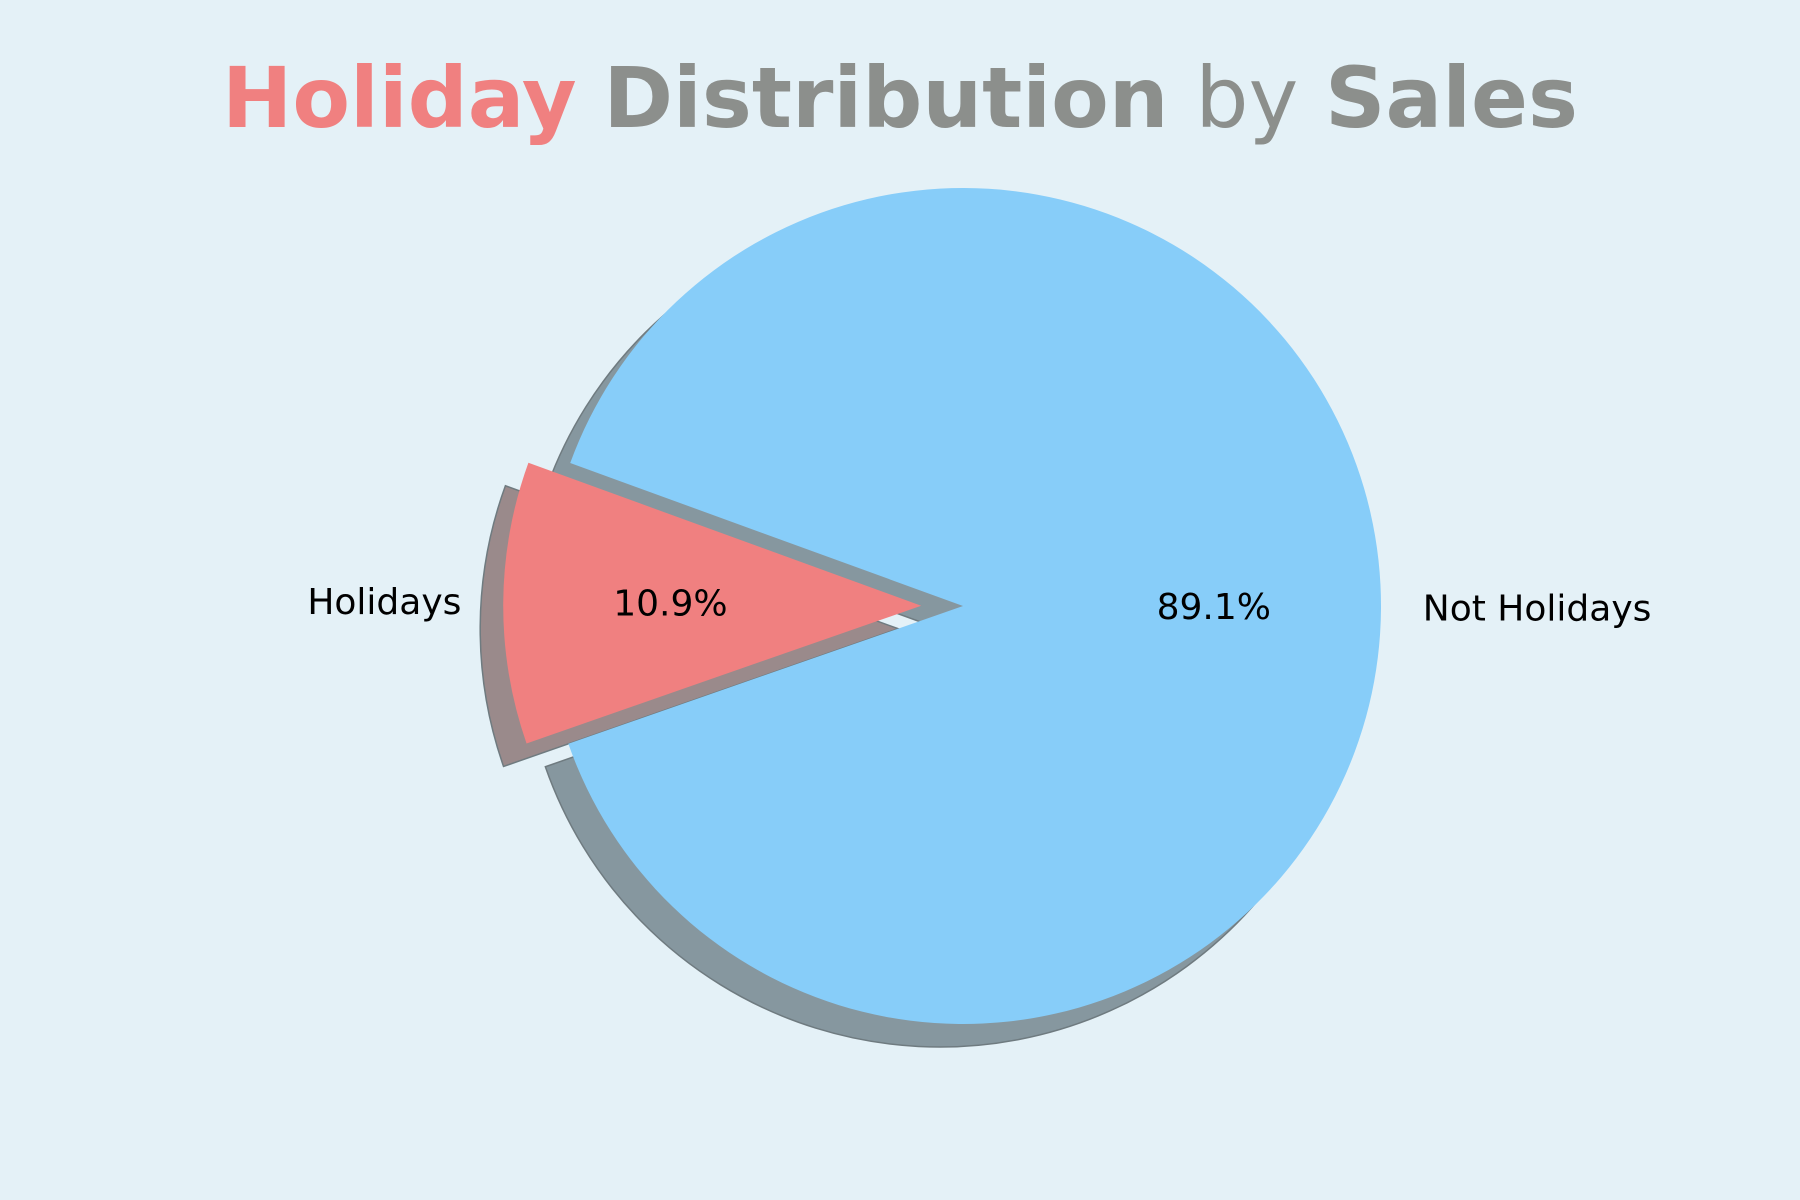 The width and height of the screenshot is (1800, 1200). What do you see at coordinates (399, 98) in the screenshot?
I see `title-word-holiday: Holiday` at bounding box center [399, 98].